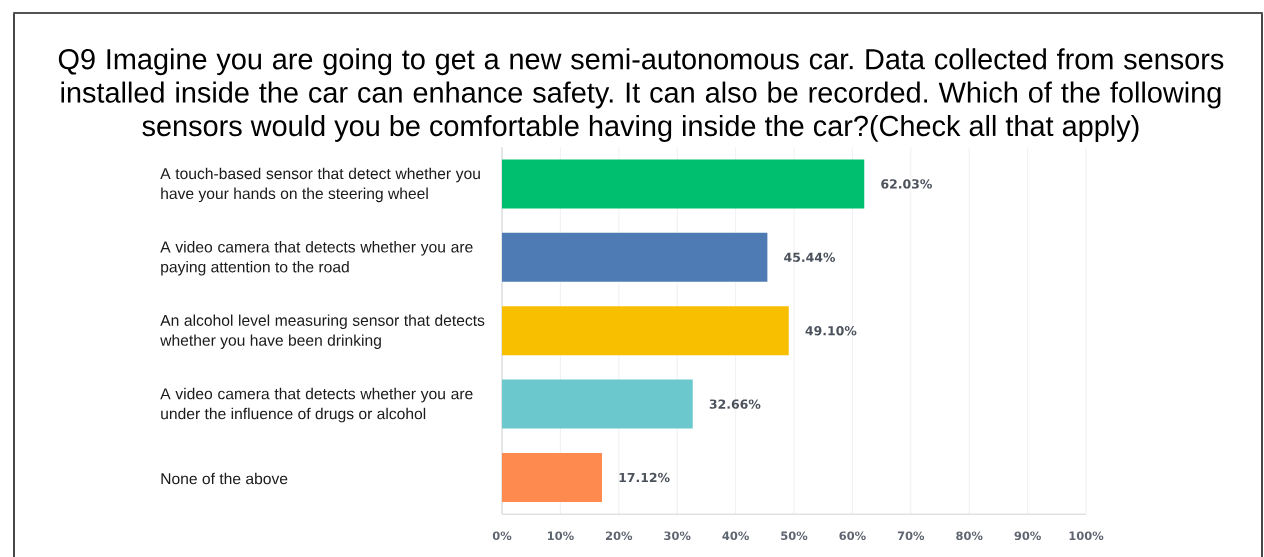 This screenshot has height=557, width=1264. I want to click on x-tick-label: 20%, so click(619, 536).